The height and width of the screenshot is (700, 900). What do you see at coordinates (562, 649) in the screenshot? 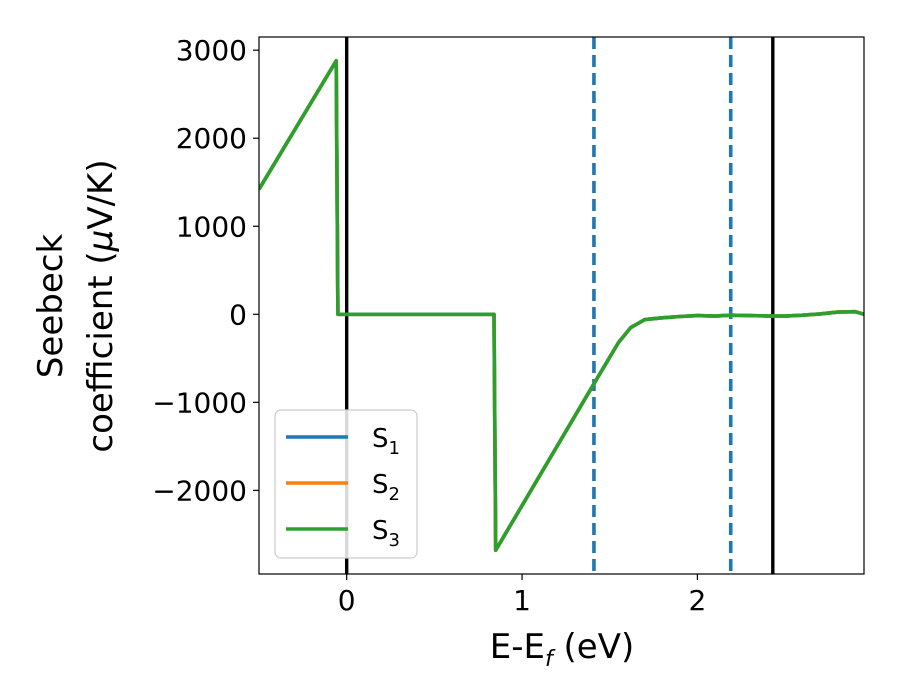
I see `x-axis-label: E-Ef (eV)` at bounding box center [562, 649].